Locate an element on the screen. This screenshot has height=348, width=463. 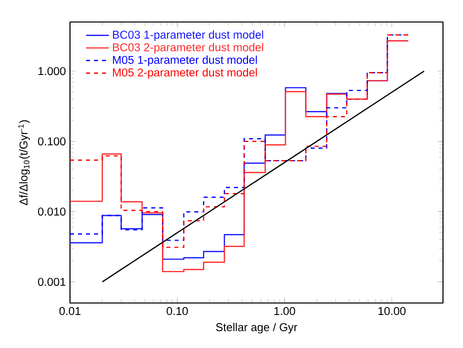
legend-label: BC03 1-parameter dust model is located at coordinates (188, 35).